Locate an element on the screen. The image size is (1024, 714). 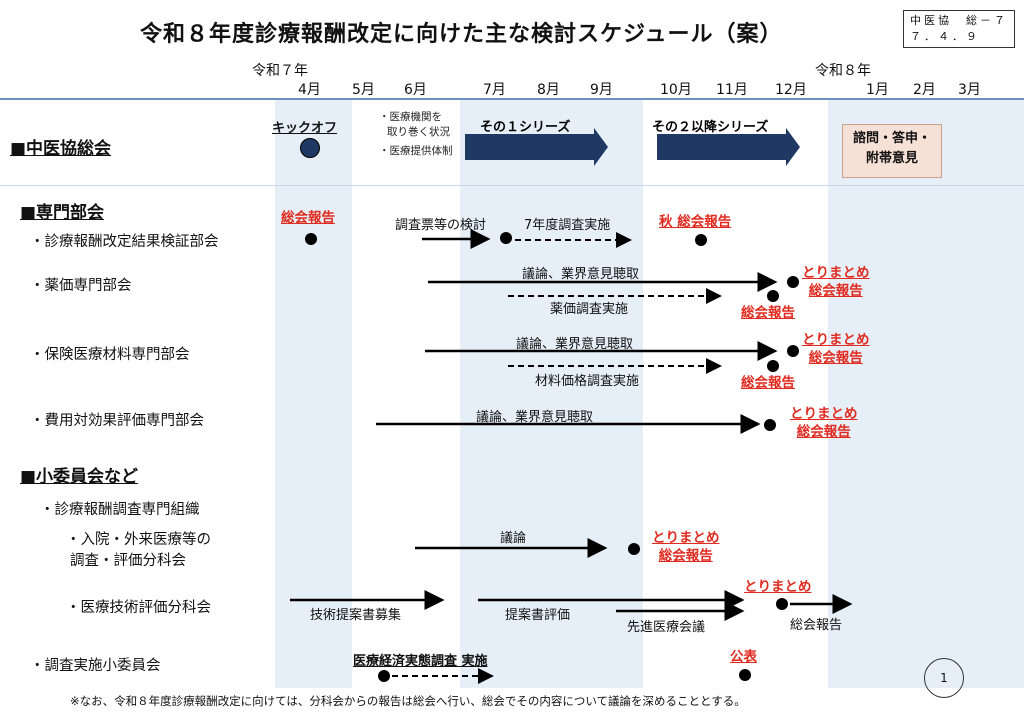
soukai-note-2: 取り巻く状況 is located at coordinates (418, 132).